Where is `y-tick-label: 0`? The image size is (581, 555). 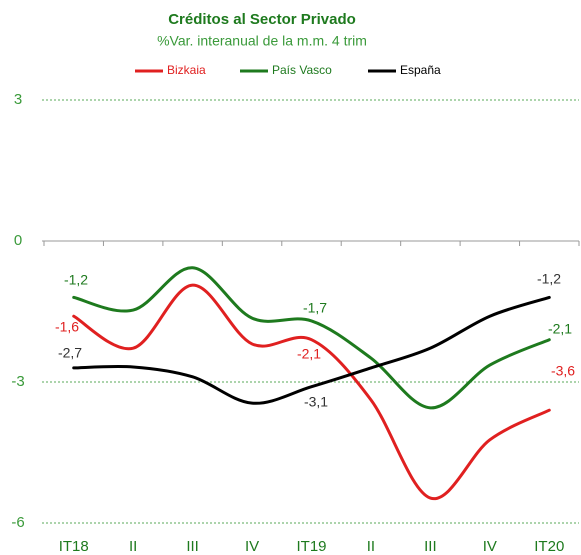
y-tick-label: 0 is located at coordinates (18, 240).